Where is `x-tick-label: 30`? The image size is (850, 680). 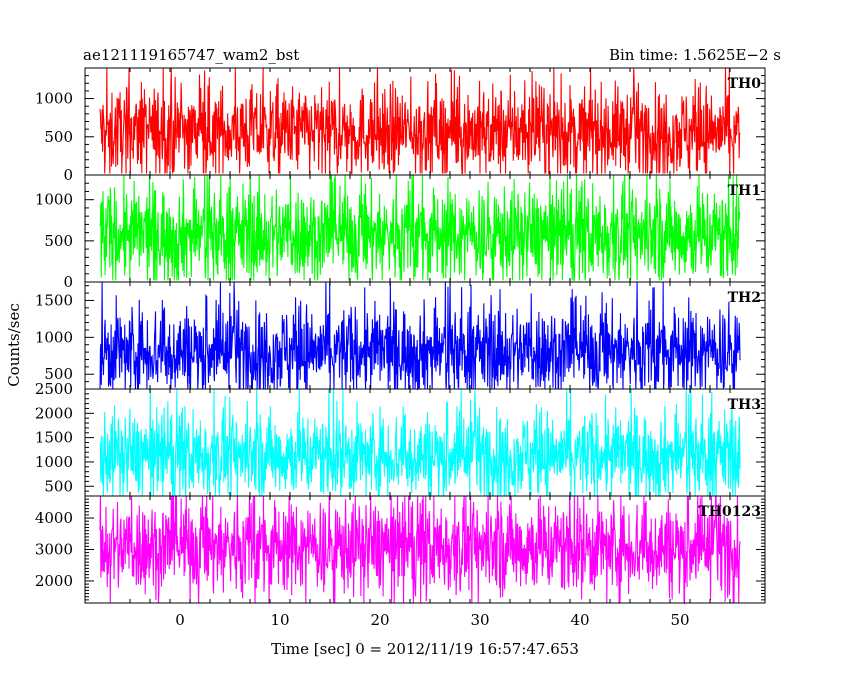 x-tick-label: 30 is located at coordinates (479, 620).